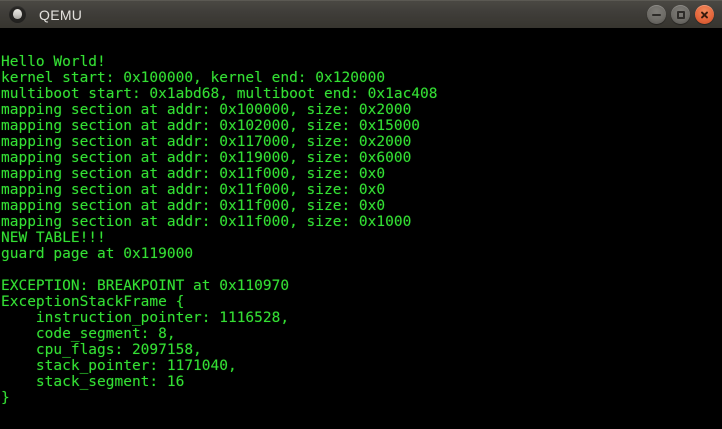  I want to click on terminal-line: }, so click(5, 398).